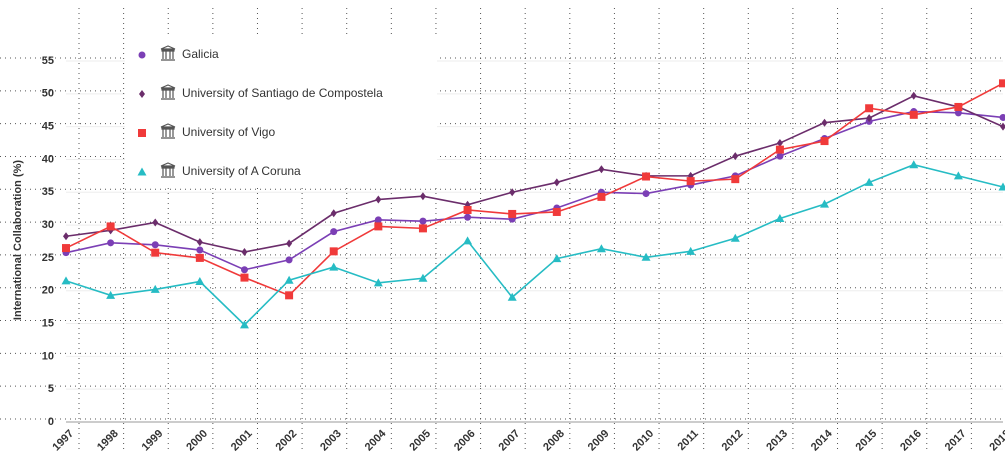 This screenshot has height=464, width=1005. I want to click on x-tick-label: 2011, so click(687, 440).